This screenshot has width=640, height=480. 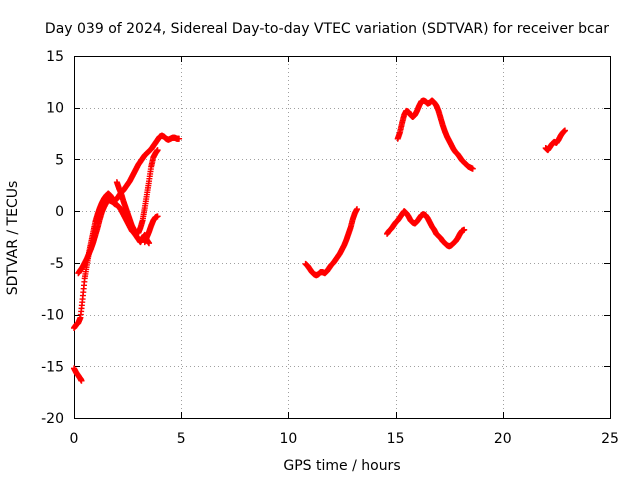 I want to click on point-segment-a, so click(x=78, y=374).